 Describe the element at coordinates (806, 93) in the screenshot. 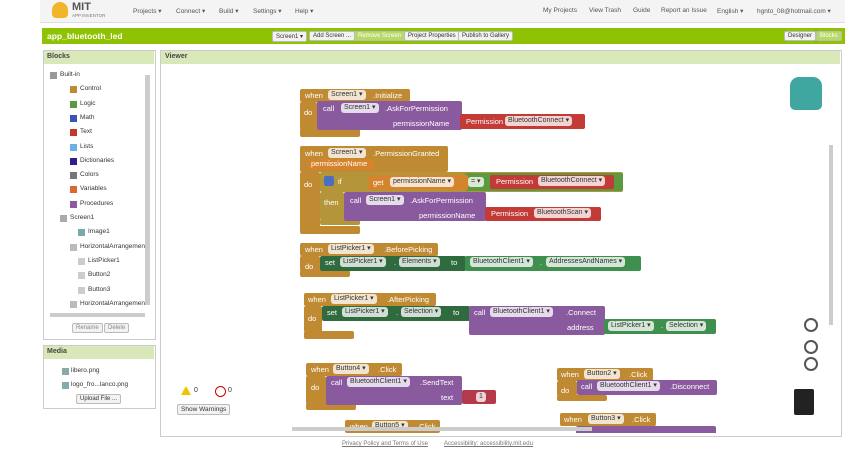

I see `backpack` at that location.